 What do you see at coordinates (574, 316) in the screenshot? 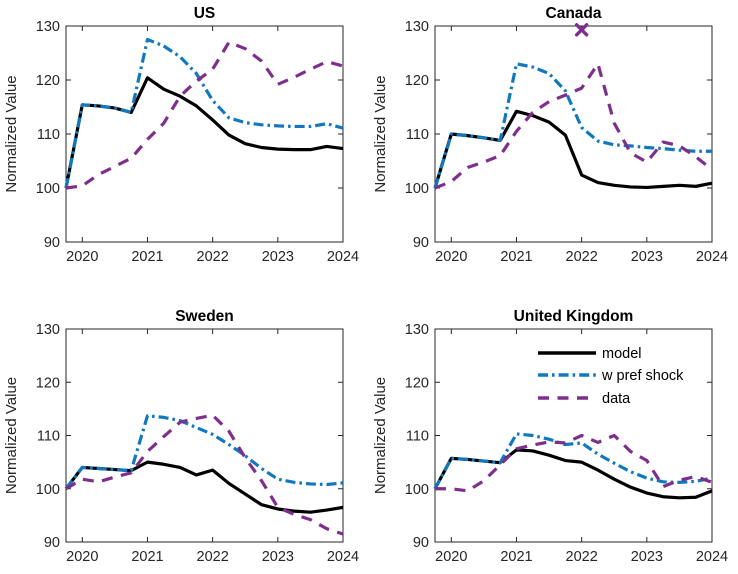
I see `panel-title: United Kingdom` at bounding box center [574, 316].